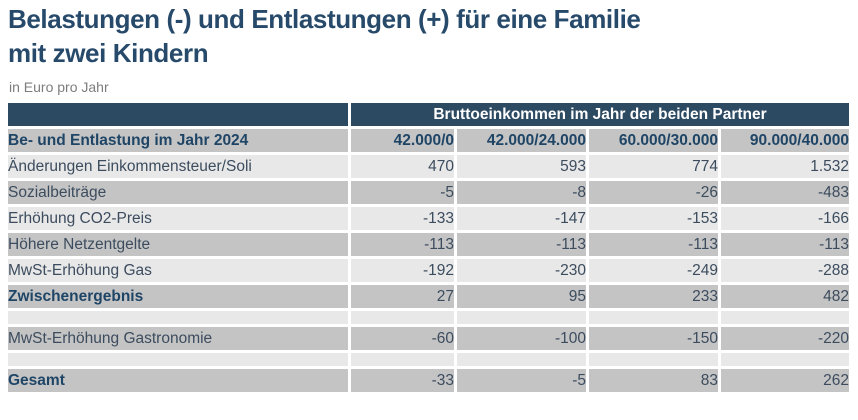 The width and height of the screenshot is (858, 420). What do you see at coordinates (178, 166) in the screenshot?
I see `row-label: Änderungen Einkommensteuer/Soli` at bounding box center [178, 166].